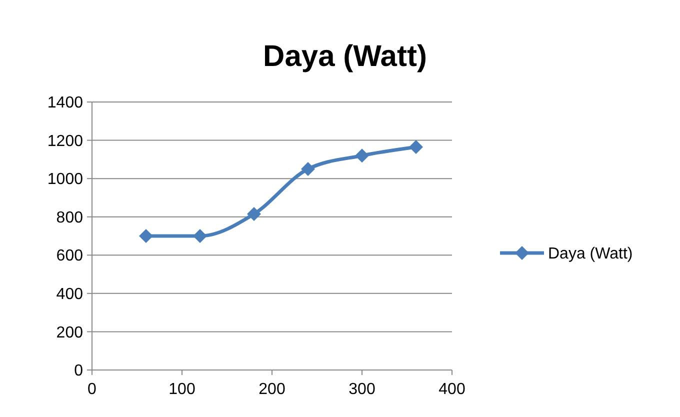  Describe the element at coordinates (182, 389) in the screenshot. I see `x-tick-label: 100` at that location.